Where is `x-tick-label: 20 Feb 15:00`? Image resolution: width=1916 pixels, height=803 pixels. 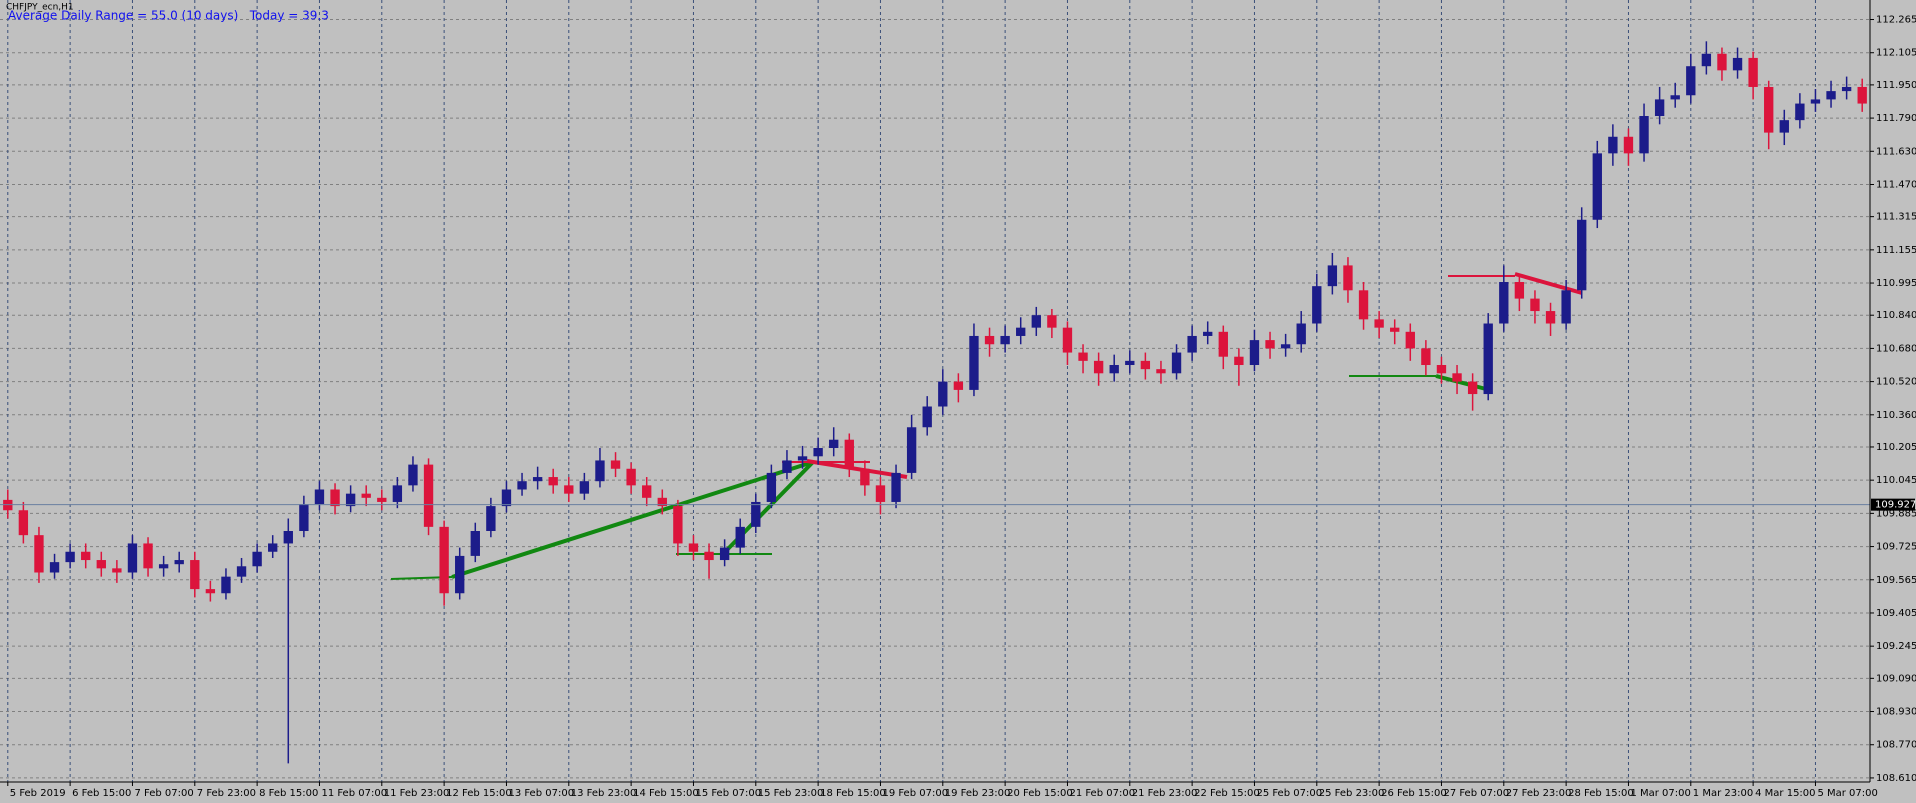 x-tick-label: 20 Feb 15:00 is located at coordinates (1040, 793).